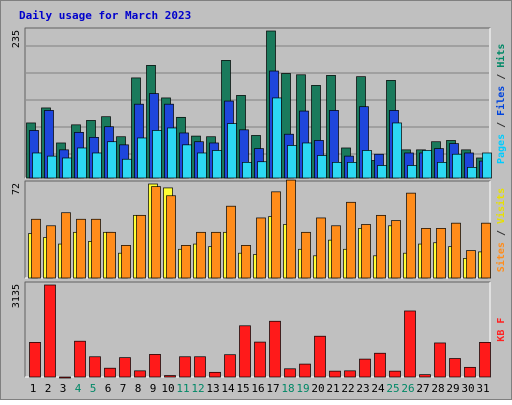 This screenshot has width=512, height=405. What do you see at coordinates (378, 388) in the screenshot?
I see `x-tick-label: 24` at bounding box center [378, 388].